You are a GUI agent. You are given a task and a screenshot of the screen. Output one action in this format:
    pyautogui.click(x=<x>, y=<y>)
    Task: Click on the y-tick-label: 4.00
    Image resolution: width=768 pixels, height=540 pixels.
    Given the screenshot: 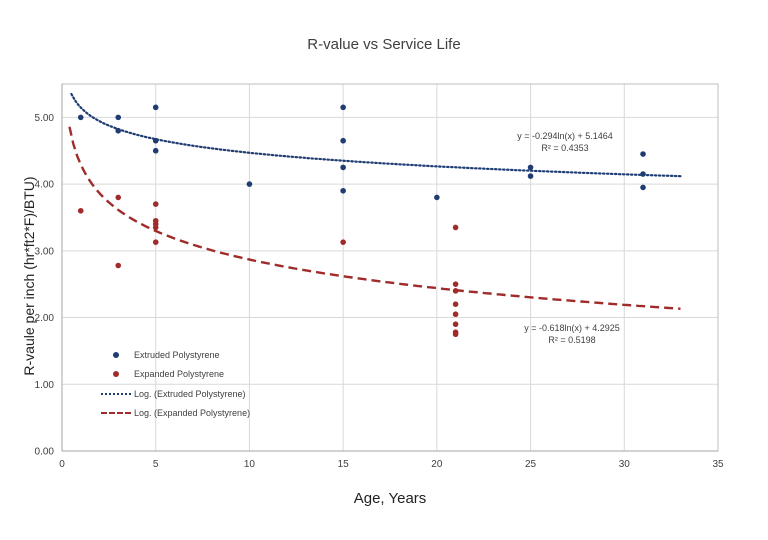 What is the action you would take?
    pyautogui.click(x=45, y=185)
    